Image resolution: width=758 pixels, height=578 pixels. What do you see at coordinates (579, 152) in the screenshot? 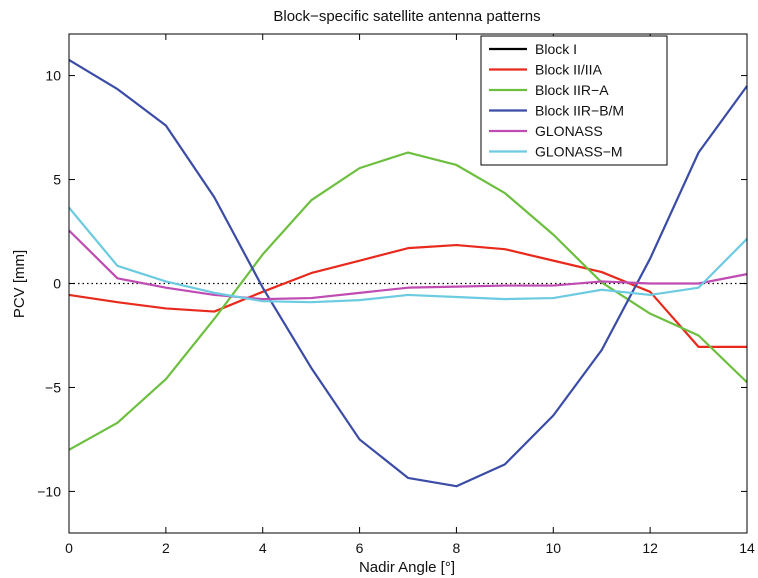
I see `legend-entry-5: GLONASS−M` at bounding box center [579, 152].